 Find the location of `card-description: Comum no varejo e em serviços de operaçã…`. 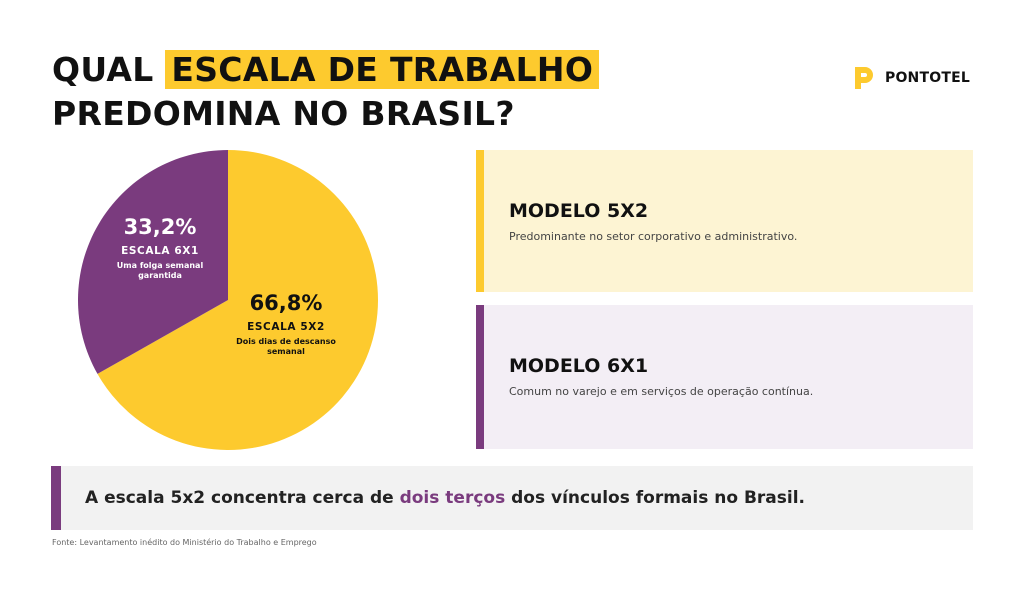

card-description: Comum no varejo e em serviços de operaçã… is located at coordinates (661, 391).